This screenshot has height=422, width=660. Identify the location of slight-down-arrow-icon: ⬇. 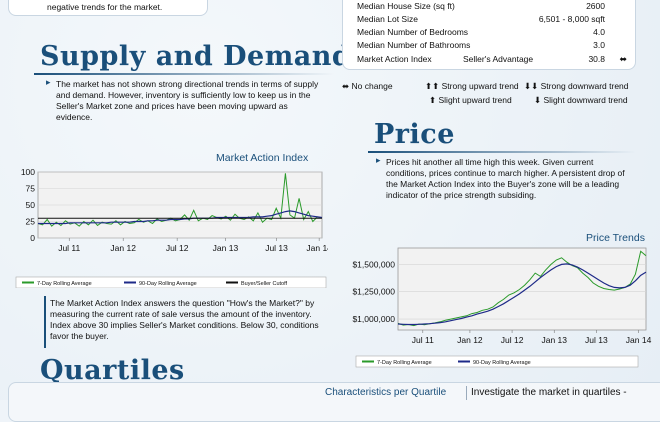
(538, 100).